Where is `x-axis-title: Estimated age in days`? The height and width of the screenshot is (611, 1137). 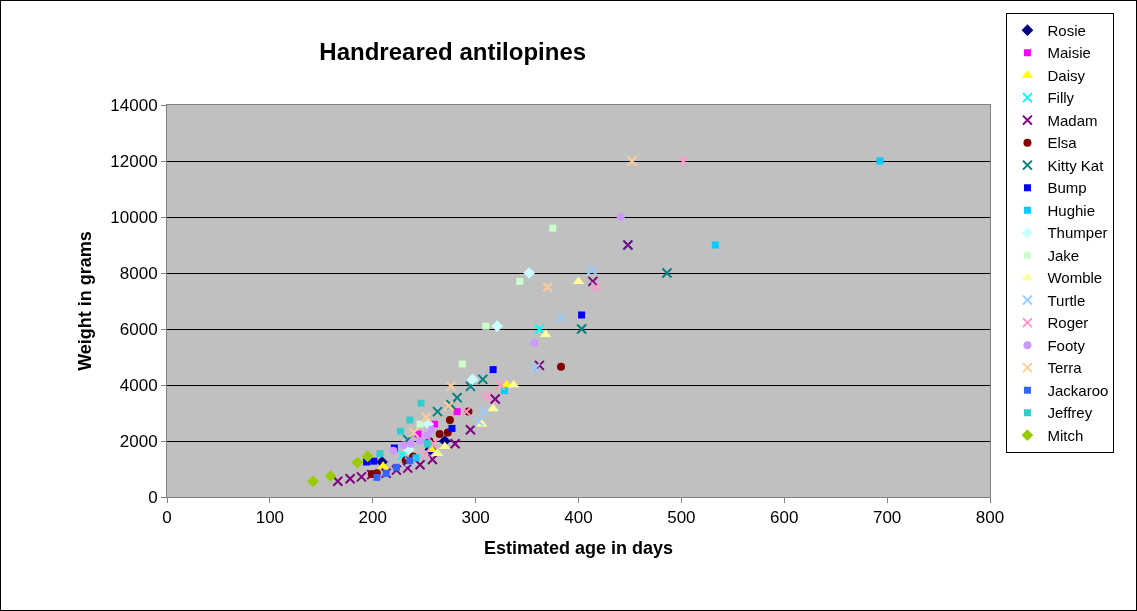
x-axis-title: Estimated age in days is located at coordinates (578, 547).